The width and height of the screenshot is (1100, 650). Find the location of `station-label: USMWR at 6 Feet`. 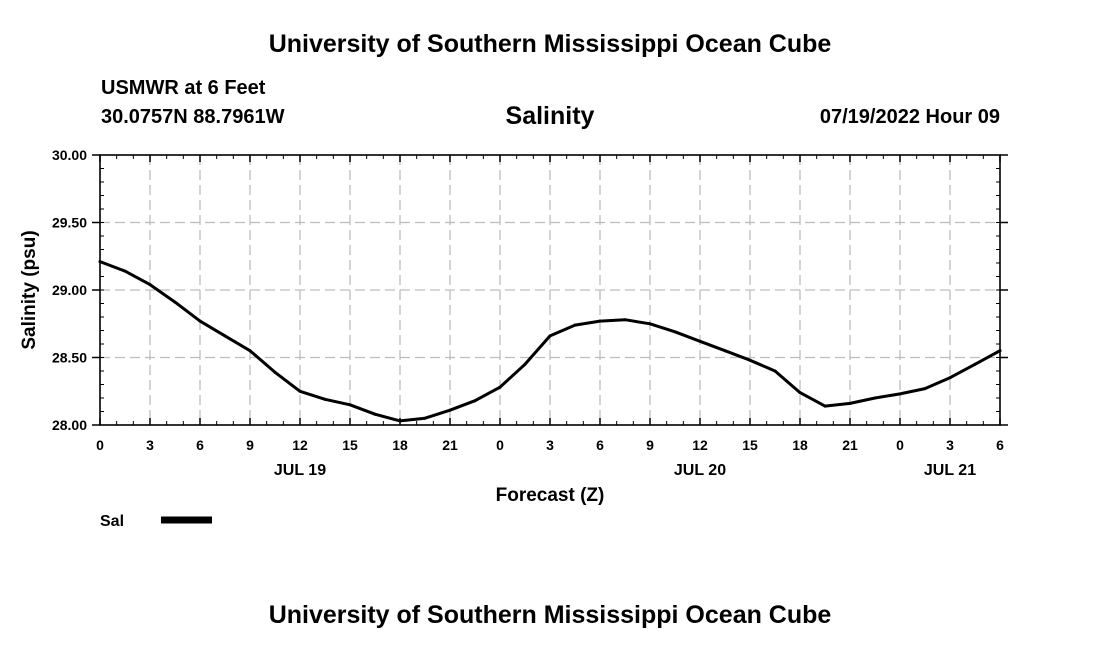

station-label: USMWR at 6 Feet is located at coordinates (183, 88).